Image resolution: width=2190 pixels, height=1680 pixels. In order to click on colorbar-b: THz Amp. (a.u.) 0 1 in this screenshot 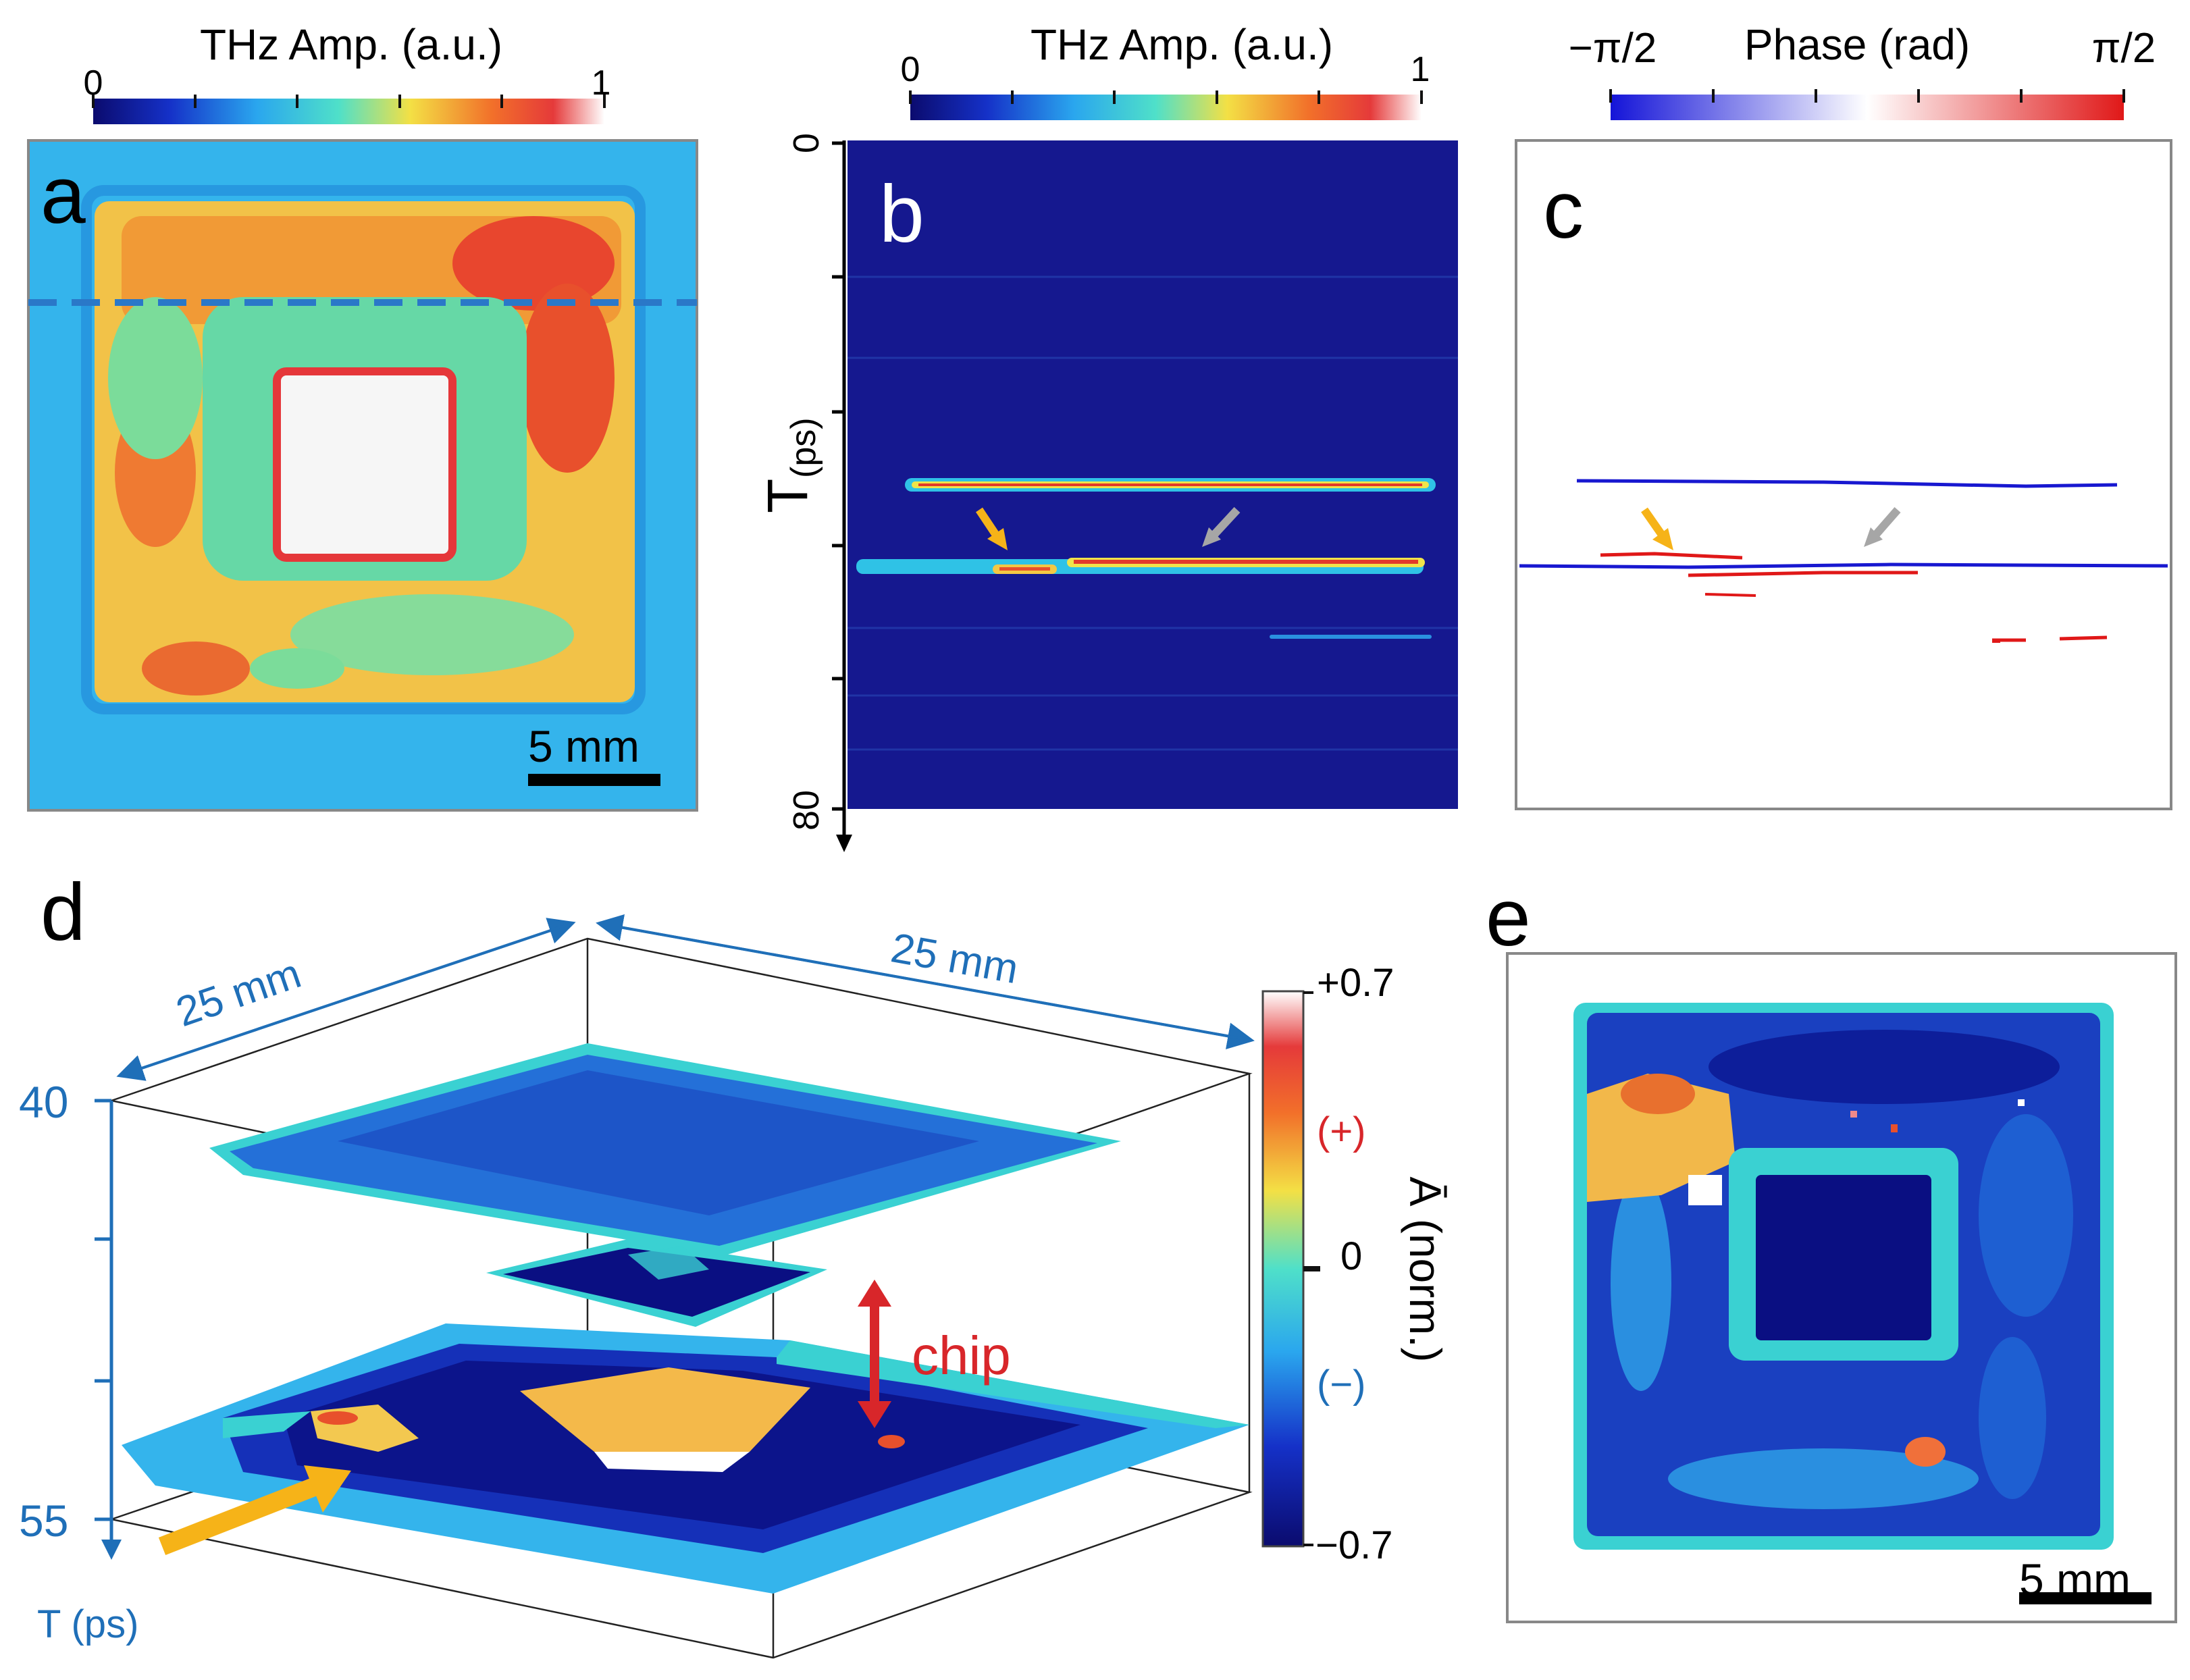, I will do `click(1165, 70)`.